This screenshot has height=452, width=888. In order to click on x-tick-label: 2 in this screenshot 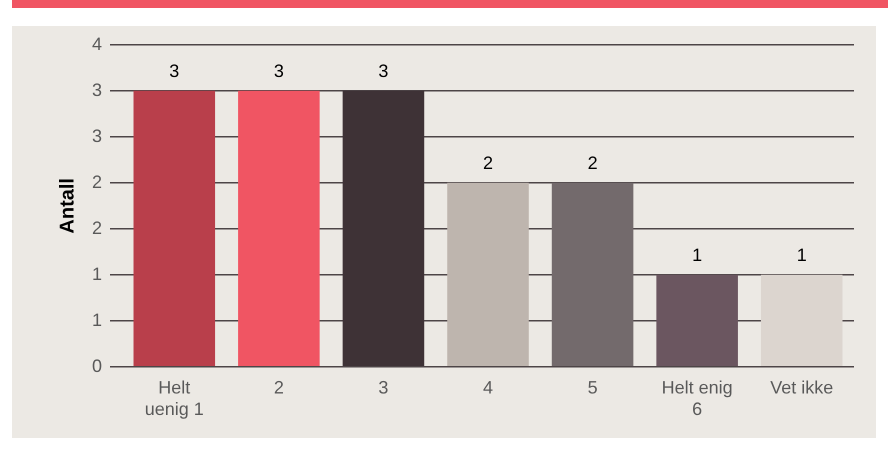, I will do `click(279, 388)`.